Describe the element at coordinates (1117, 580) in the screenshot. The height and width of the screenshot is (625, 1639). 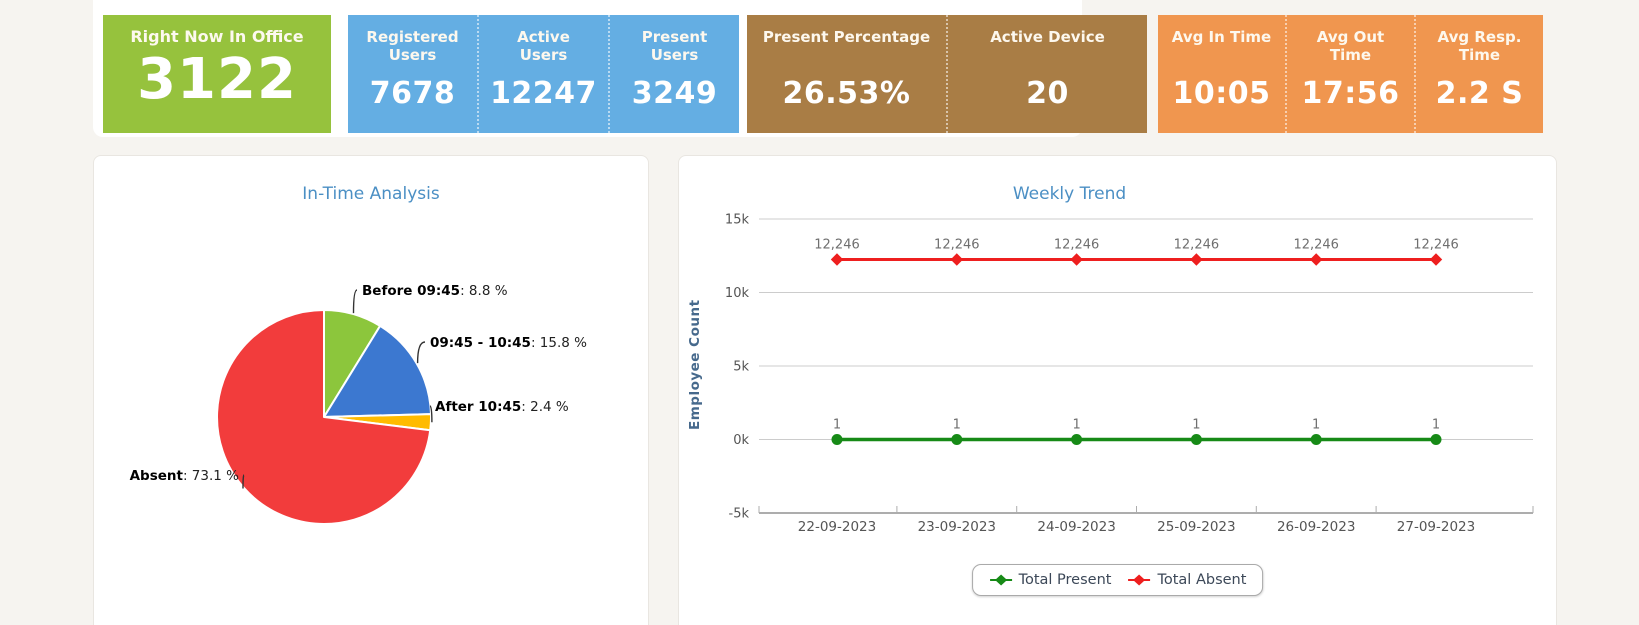
I see `chart-legend: Total Present Total Absent` at that location.